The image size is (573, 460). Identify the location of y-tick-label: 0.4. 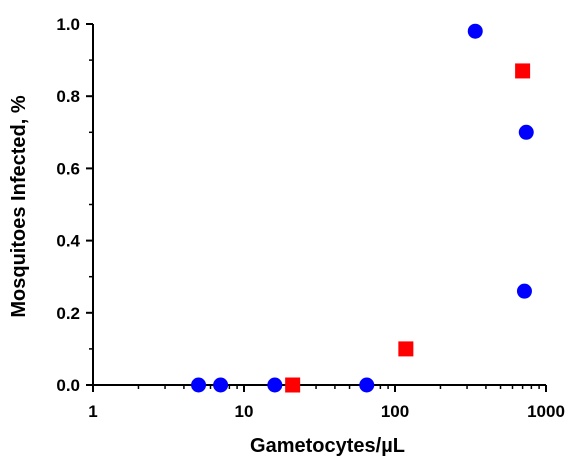
(68, 241).